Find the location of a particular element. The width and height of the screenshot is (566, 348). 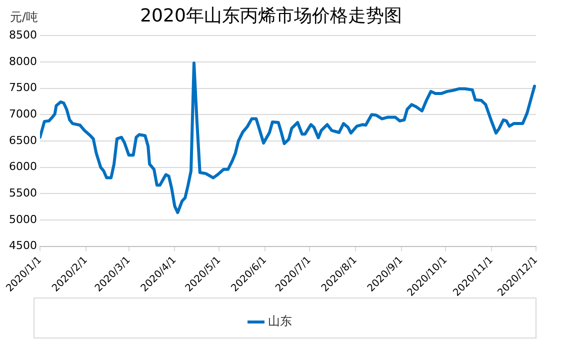

y-tick-label: 4500 is located at coordinates (22, 245).